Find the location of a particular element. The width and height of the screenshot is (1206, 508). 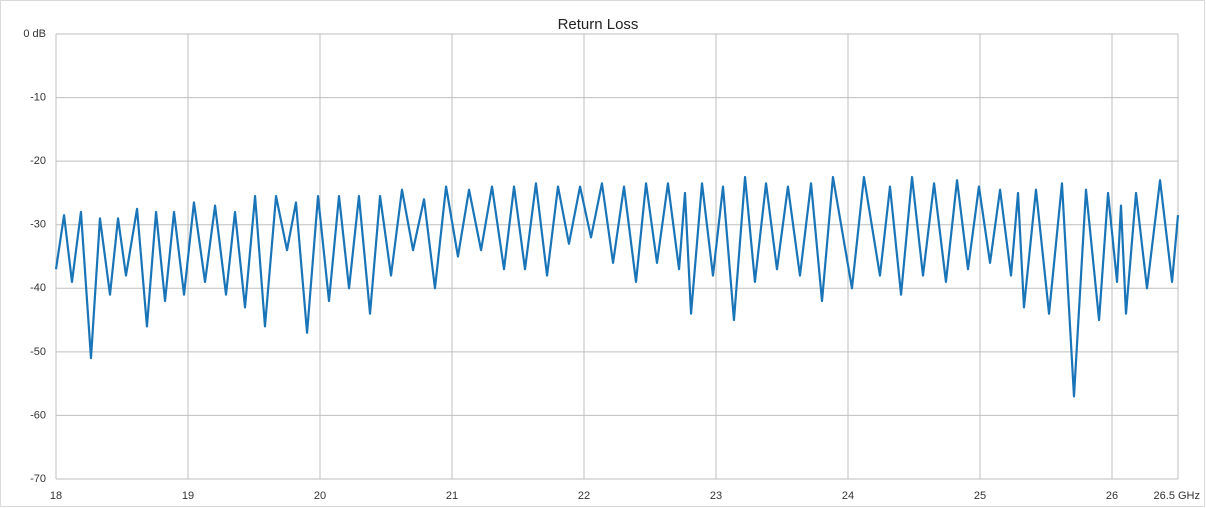

x-tick-label: 21 is located at coordinates (452, 496).